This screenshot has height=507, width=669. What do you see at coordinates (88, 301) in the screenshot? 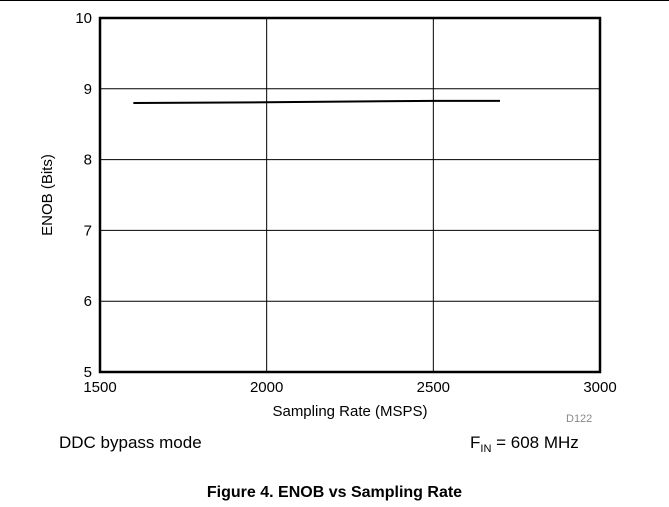
I see `y-tick-label-6: 6` at bounding box center [88, 301].